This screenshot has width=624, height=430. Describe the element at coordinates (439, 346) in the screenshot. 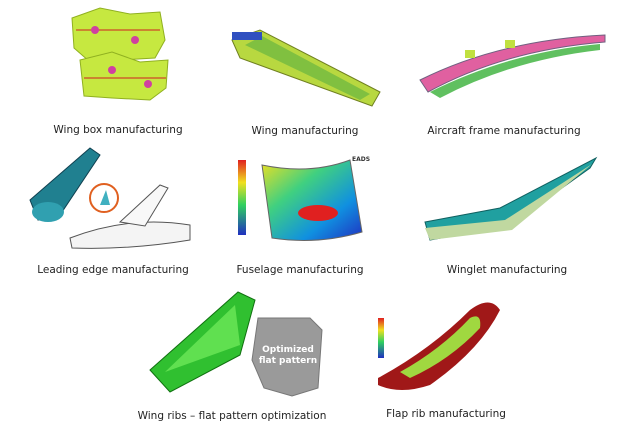

I see `flap-rib-image` at that location.